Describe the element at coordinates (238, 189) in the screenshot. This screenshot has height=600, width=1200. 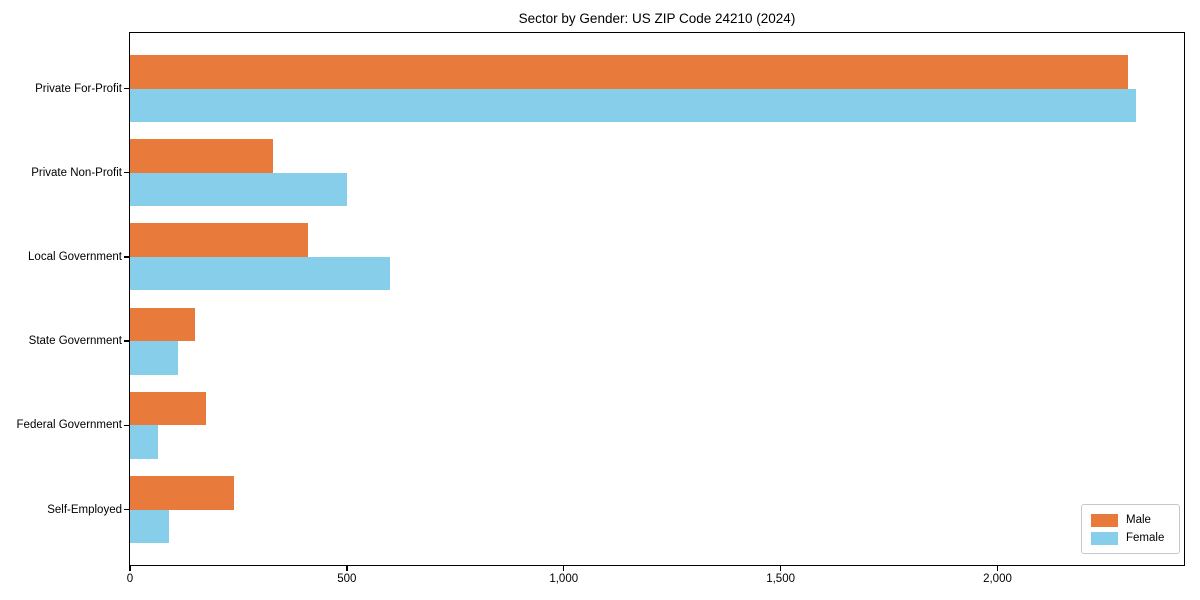
I see `bar-female-private-non-profit` at that location.